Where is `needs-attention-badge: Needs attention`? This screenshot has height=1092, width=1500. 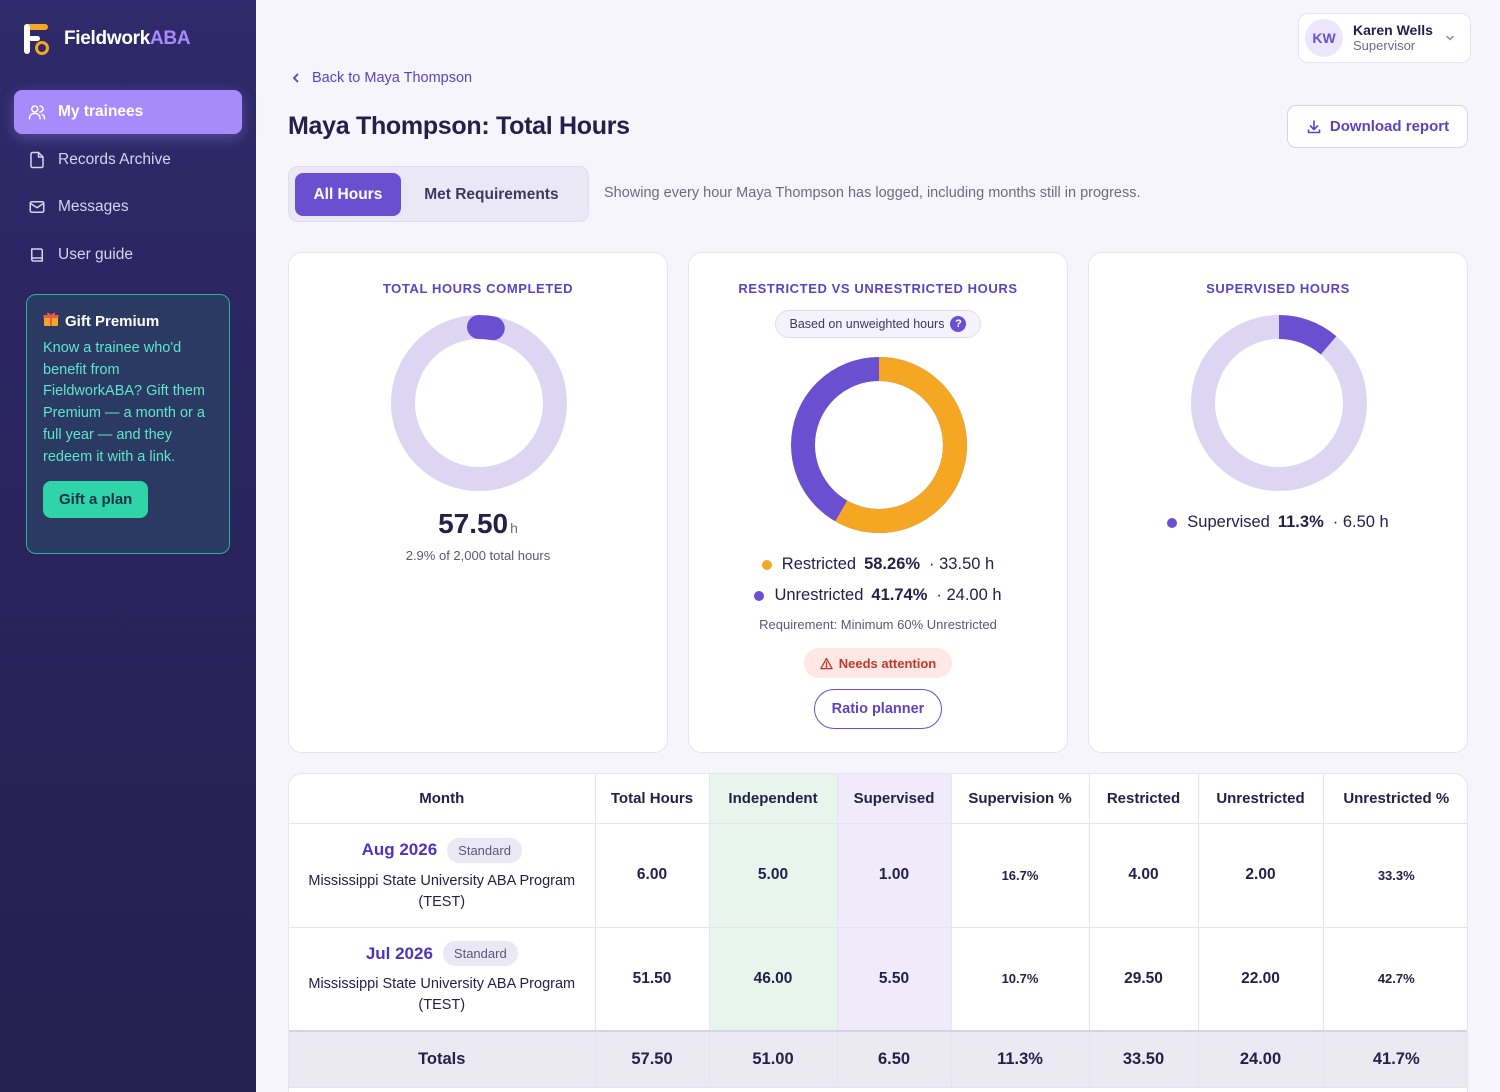 needs-attention-badge: Needs attention is located at coordinates (878, 663).